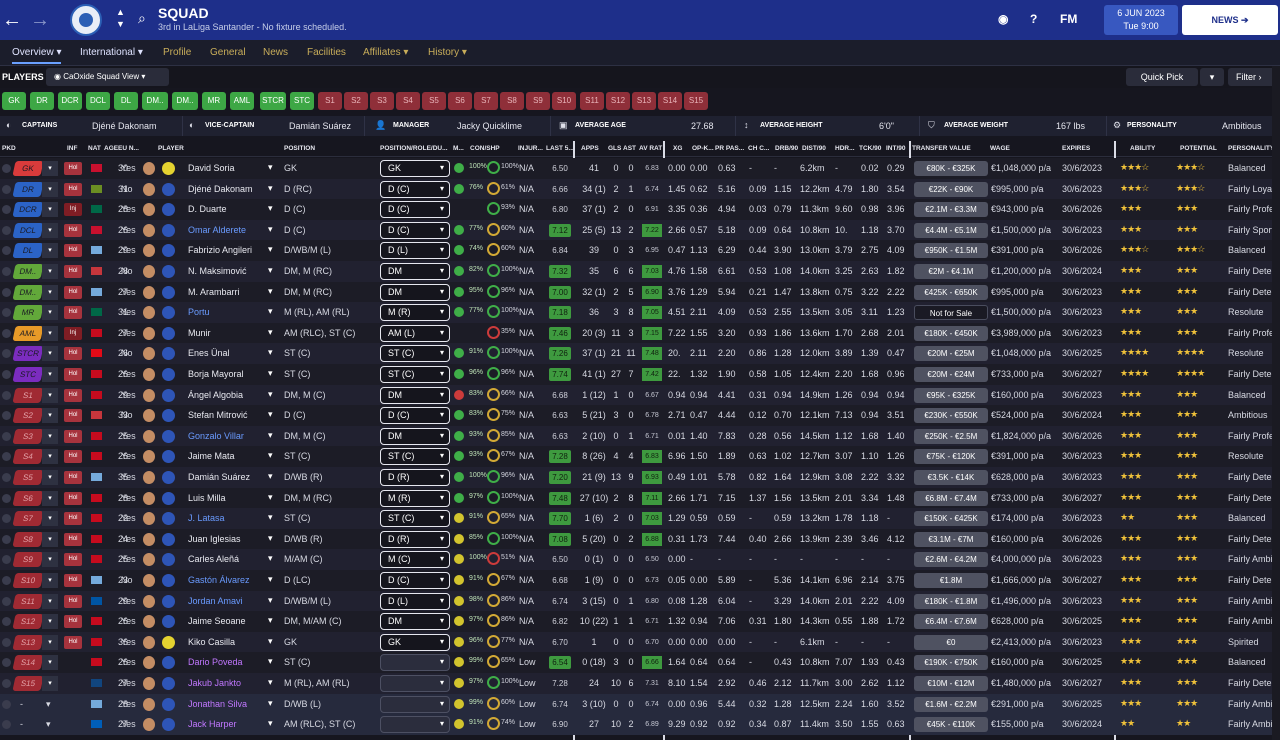 This screenshot has height=740, width=1280. I want to click on back-arrow-icon: ←, so click(12, 20).